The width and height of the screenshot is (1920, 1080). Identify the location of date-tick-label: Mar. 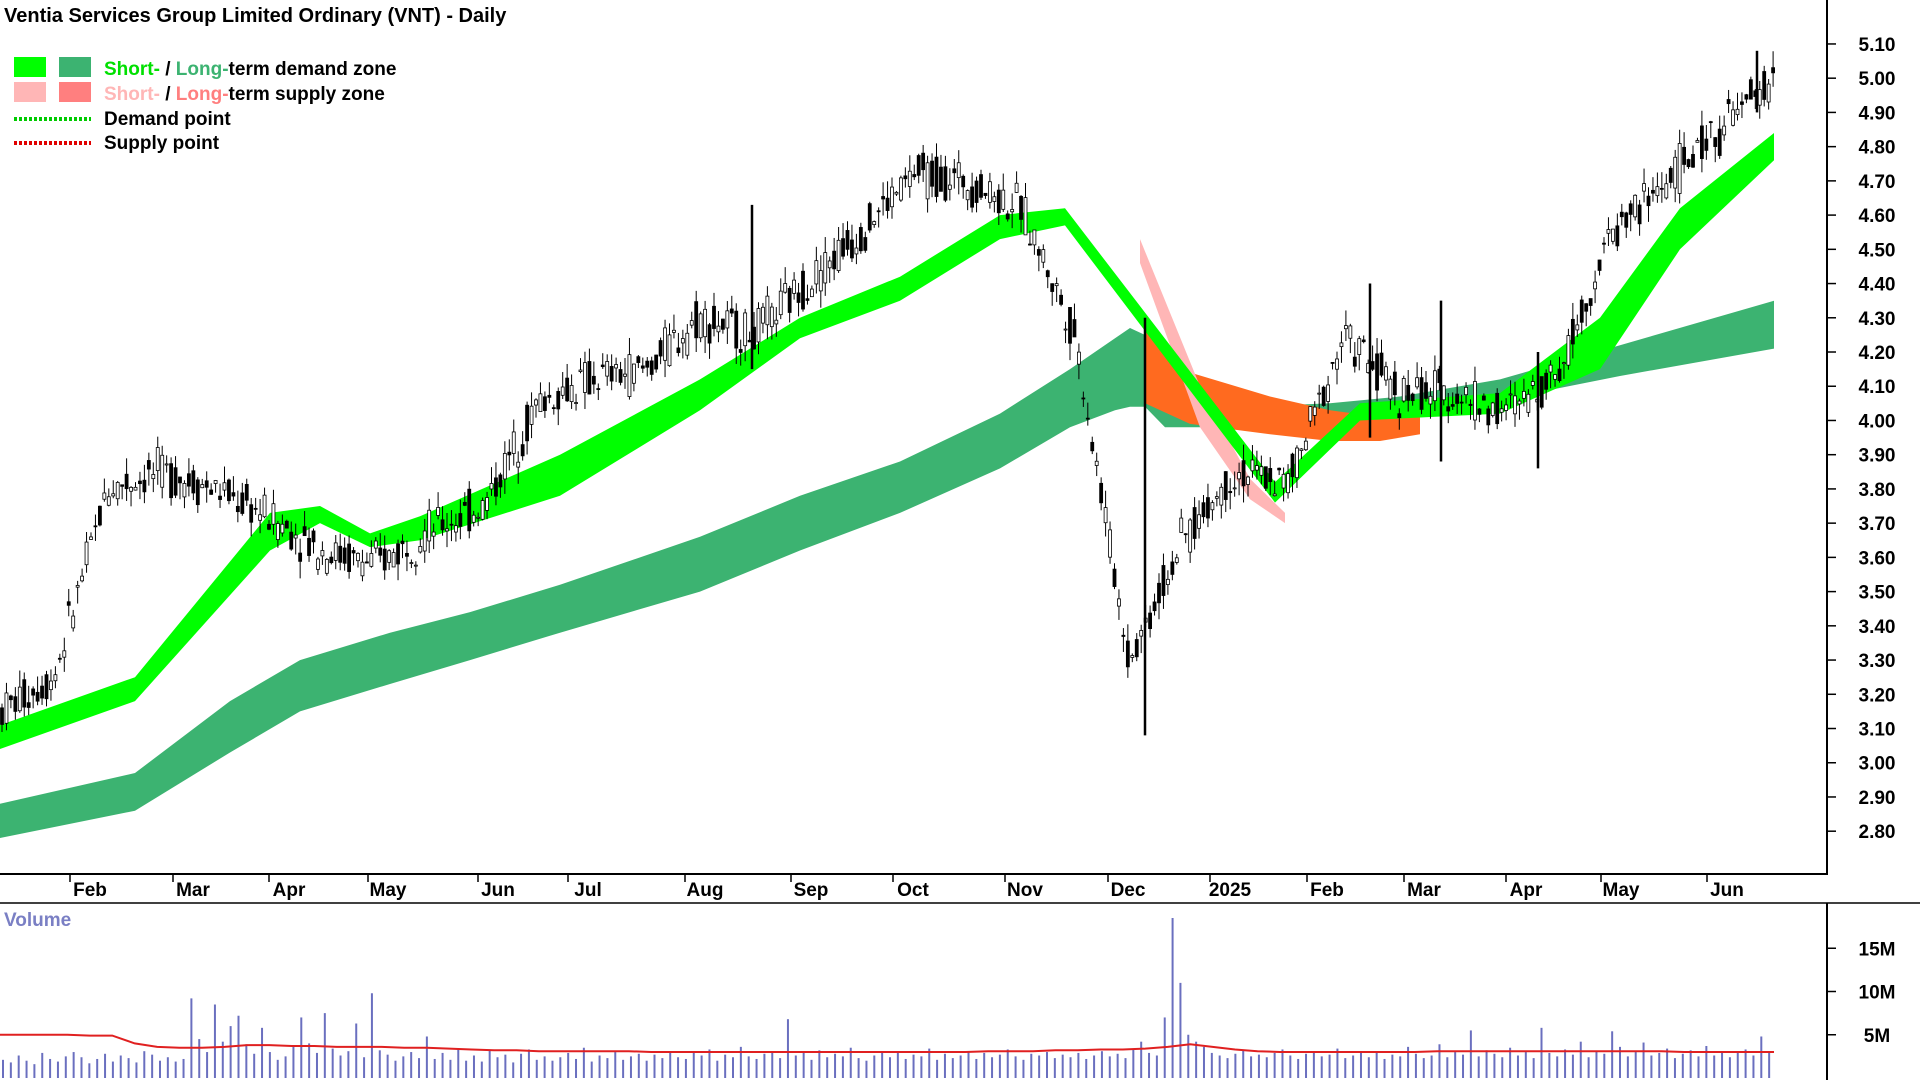
(1424, 890).